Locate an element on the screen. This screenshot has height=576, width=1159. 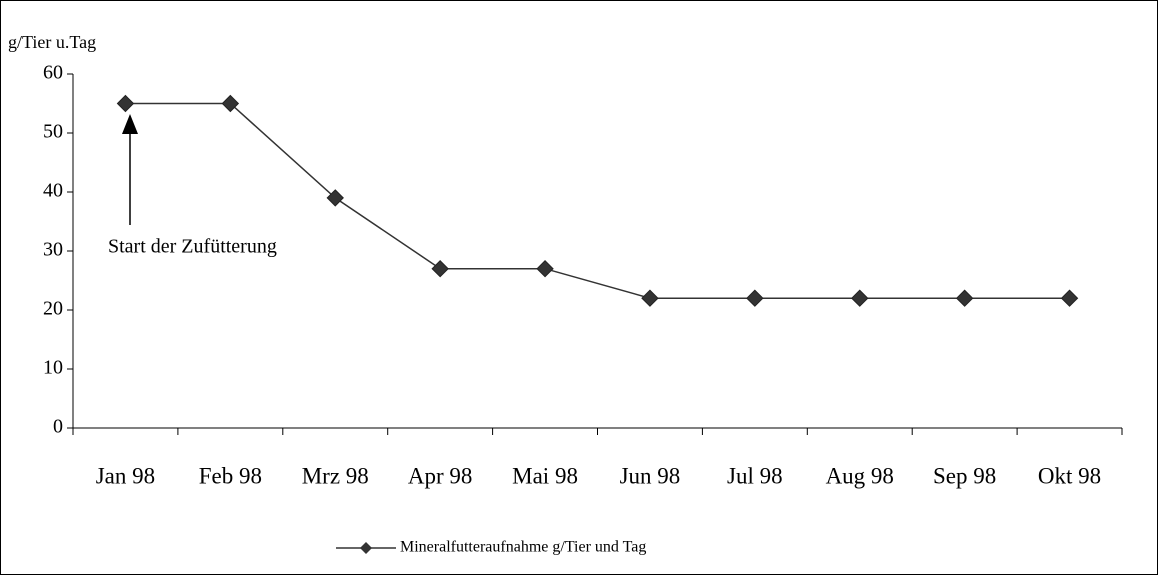
y-tick-label: 30 is located at coordinates (53, 250).